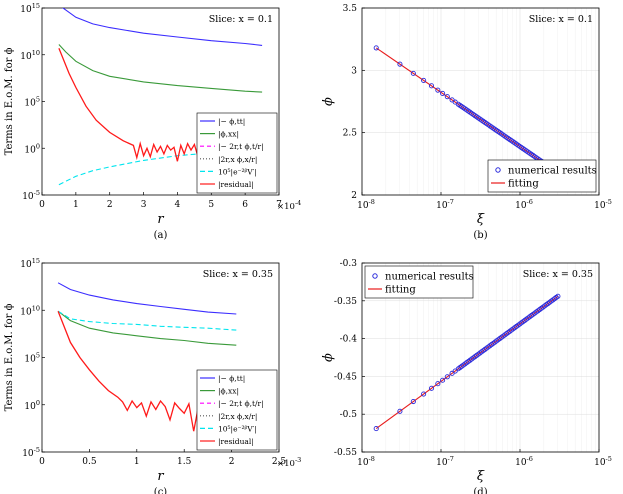  Describe the element at coordinates (161, 490) in the screenshot. I see `panel-caption: (c)` at that location.